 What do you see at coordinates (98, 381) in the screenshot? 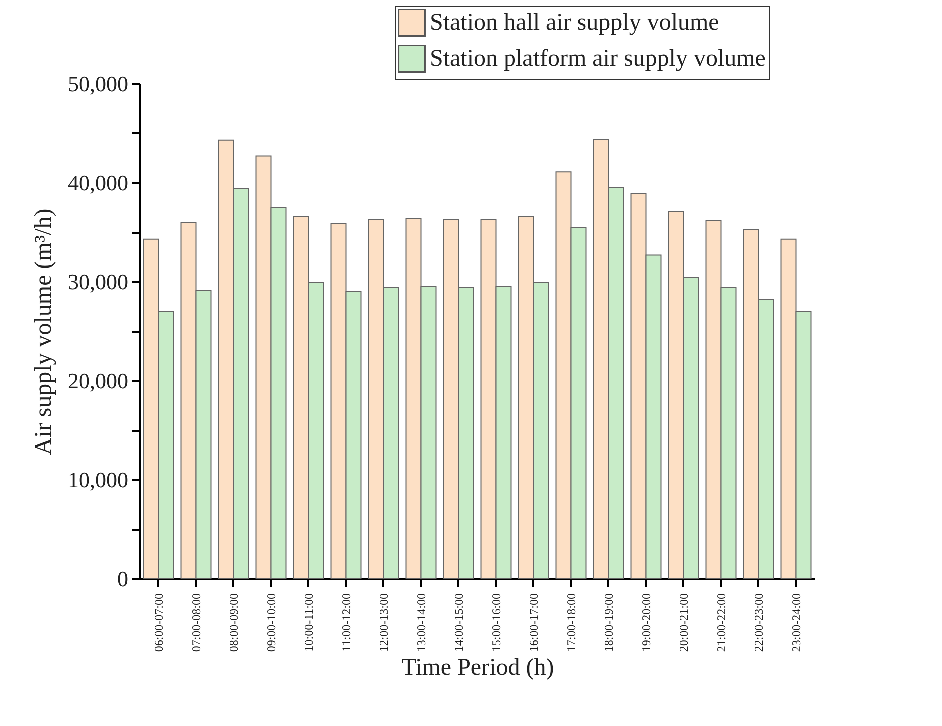
I see `y-tick-label: 20,000` at bounding box center [98, 381].